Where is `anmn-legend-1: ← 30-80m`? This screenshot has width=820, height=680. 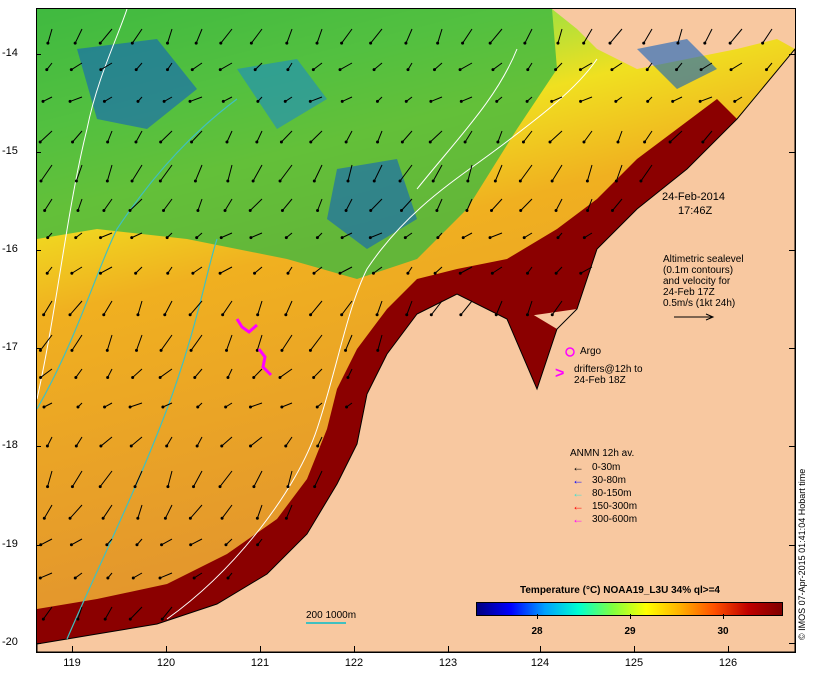 anmn-legend-1: ← 30-80m is located at coordinates (599, 480).